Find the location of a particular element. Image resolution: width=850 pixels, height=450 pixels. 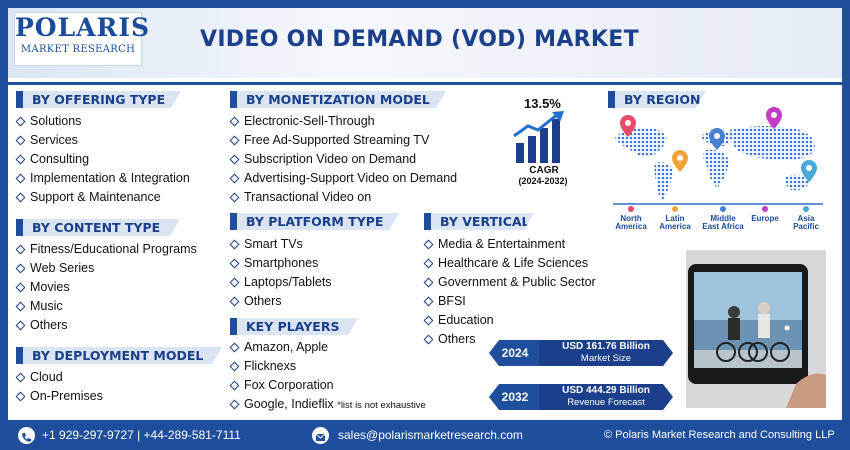

list-item: Music is located at coordinates (106, 306).